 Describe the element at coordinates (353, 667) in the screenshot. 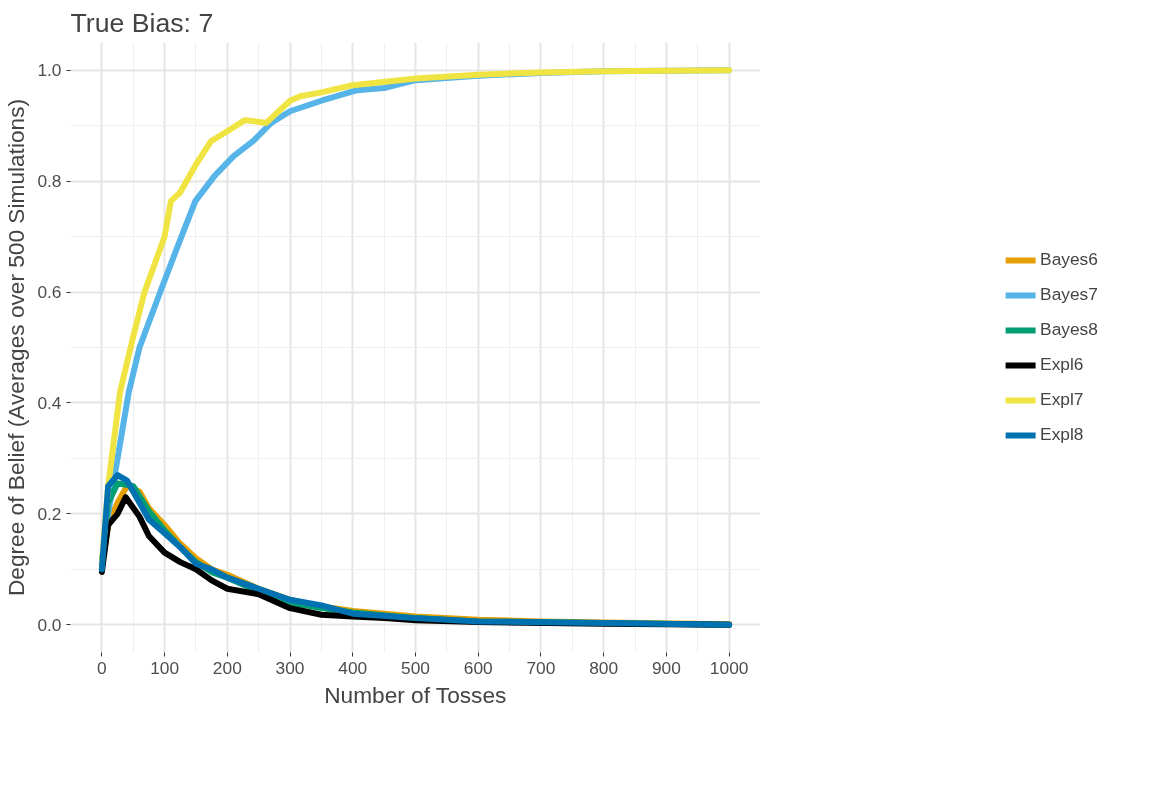

I see `x-tick-label: 400` at that location.